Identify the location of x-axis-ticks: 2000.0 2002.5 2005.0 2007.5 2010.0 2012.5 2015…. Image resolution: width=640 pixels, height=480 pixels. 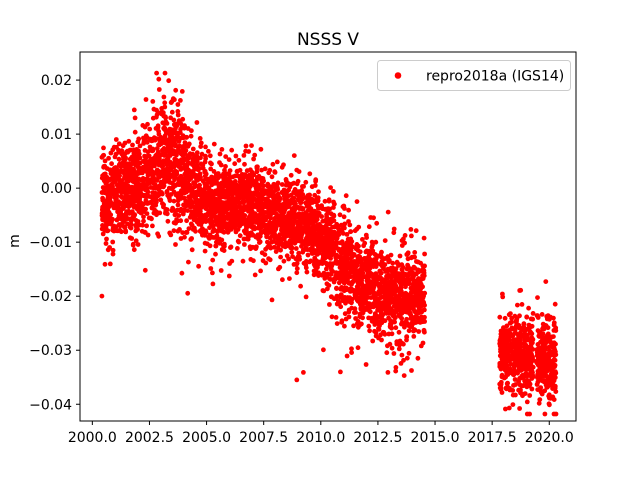
(321, 433).